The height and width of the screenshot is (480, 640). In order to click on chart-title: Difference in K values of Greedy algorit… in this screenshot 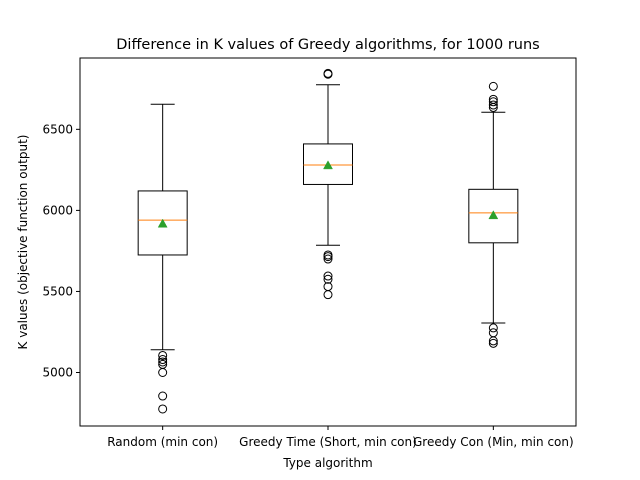, I will do `click(327, 45)`.